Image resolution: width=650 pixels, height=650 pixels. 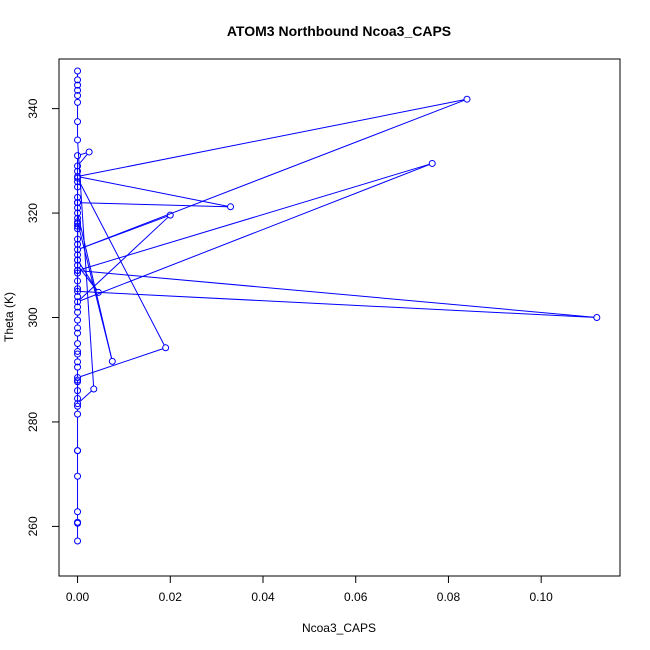 What do you see at coordinates (339, 628) in the screenshot?
I see `x-axis-label: Ncoa3_CAPS` at bounding box center [339, 628].